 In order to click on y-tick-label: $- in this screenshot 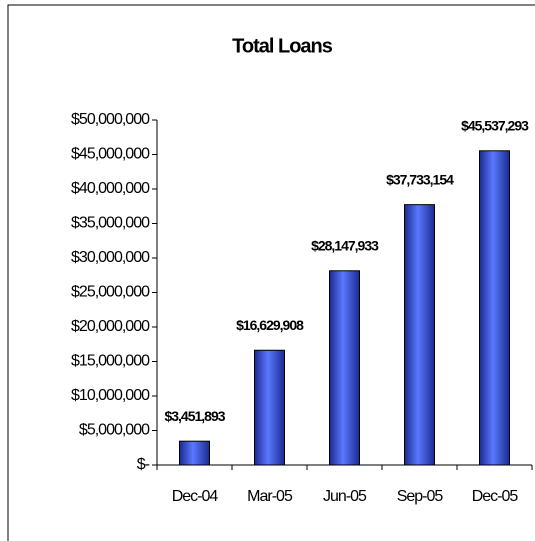, I will do `click(143, 464)`.